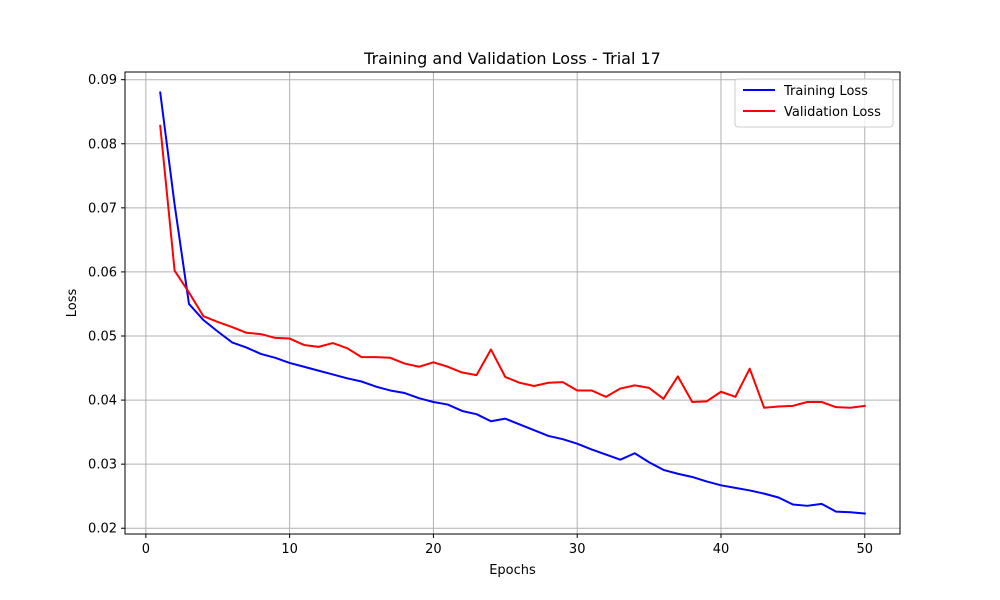 Image resolution: width=1000 pixels, height=600 pixels. I want to click on x-tick-label: 40, so click(721, 549).